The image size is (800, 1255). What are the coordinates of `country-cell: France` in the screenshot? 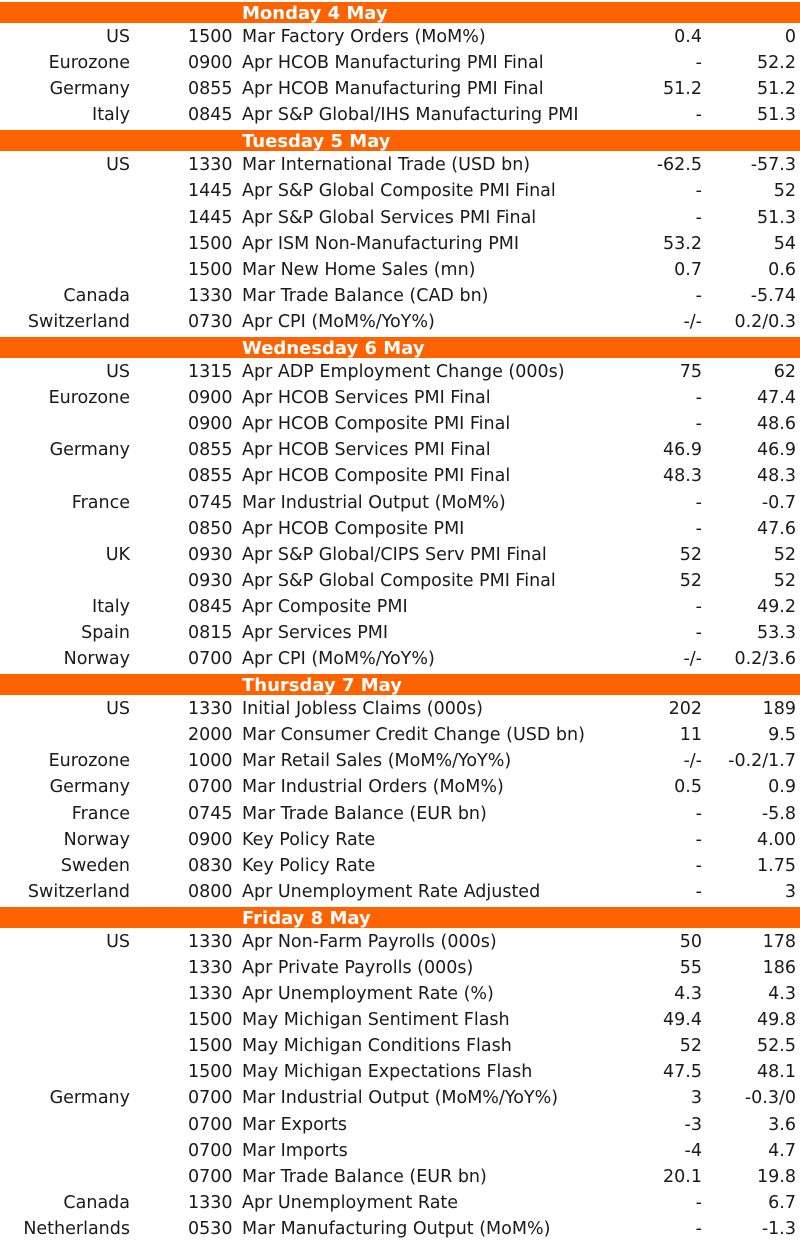 It's located at (100, 502).